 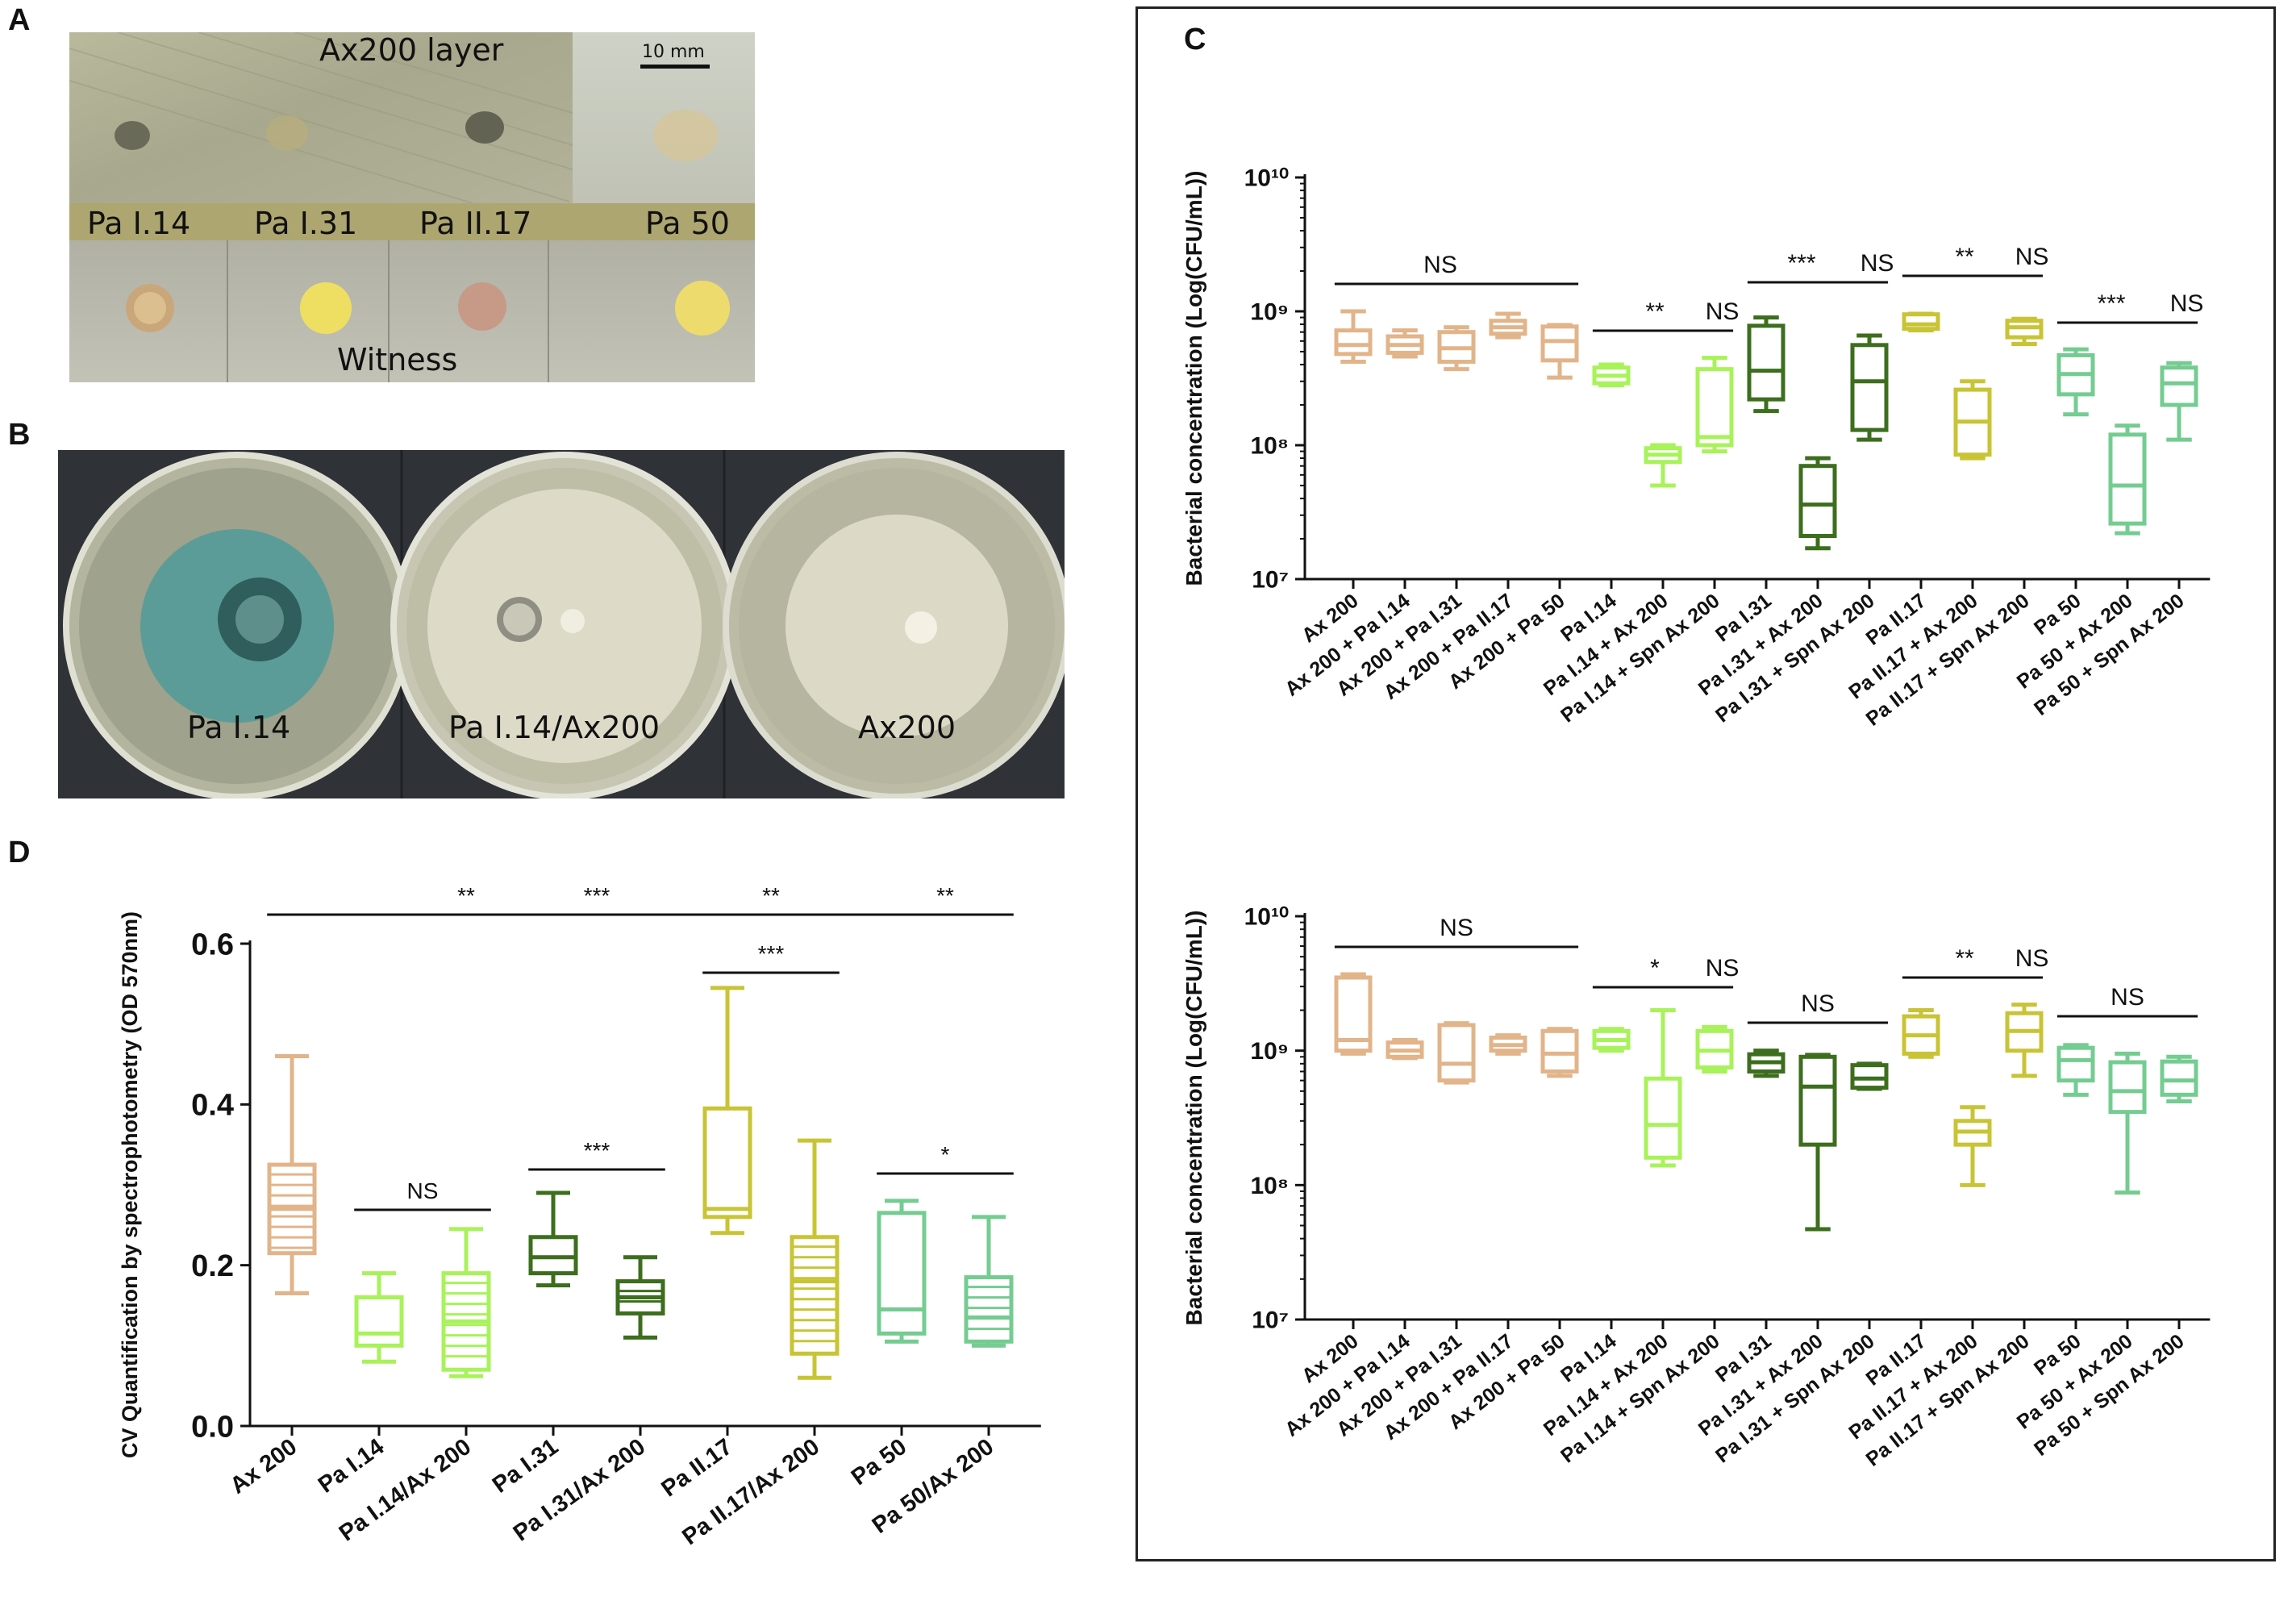 I want to click on panel-a-strain-label: Pa II.17, so click(x=475, y=224).